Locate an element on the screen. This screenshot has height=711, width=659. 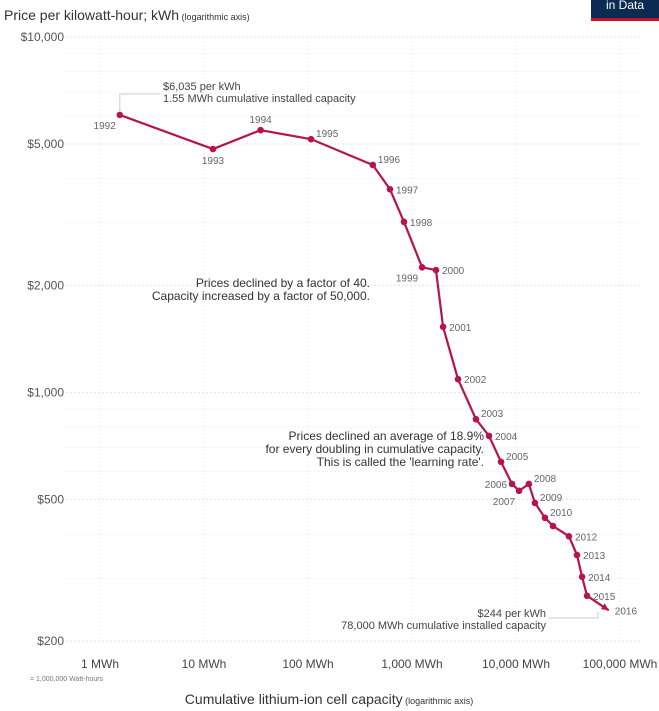
title-note: (logarithmic axis) is located at coordinates (214, 17).